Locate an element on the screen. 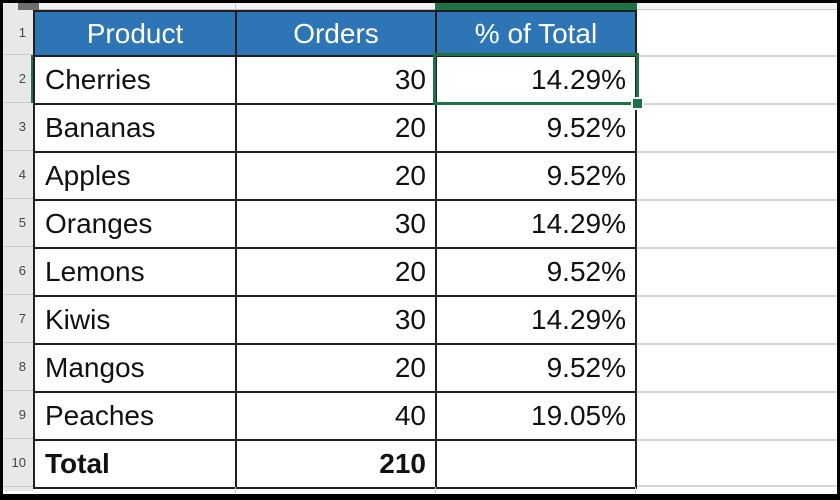  column-header-product: Product is located at coordinates (136, 34).